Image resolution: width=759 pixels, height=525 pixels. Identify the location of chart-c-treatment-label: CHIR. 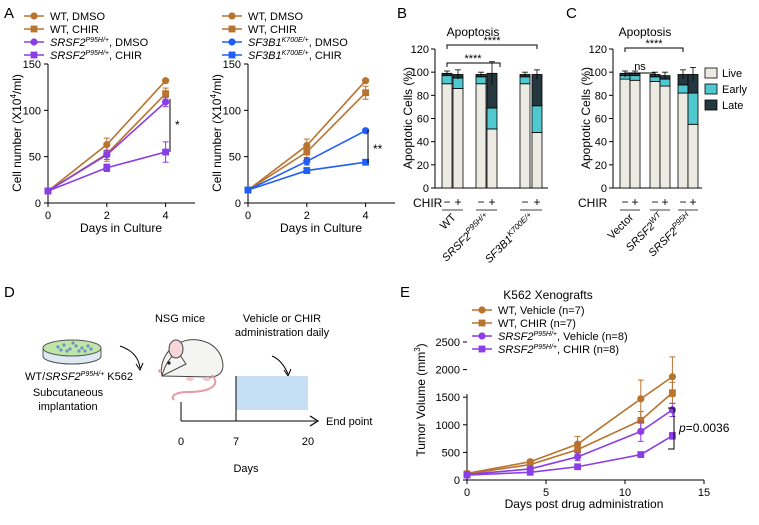
(593, 203).